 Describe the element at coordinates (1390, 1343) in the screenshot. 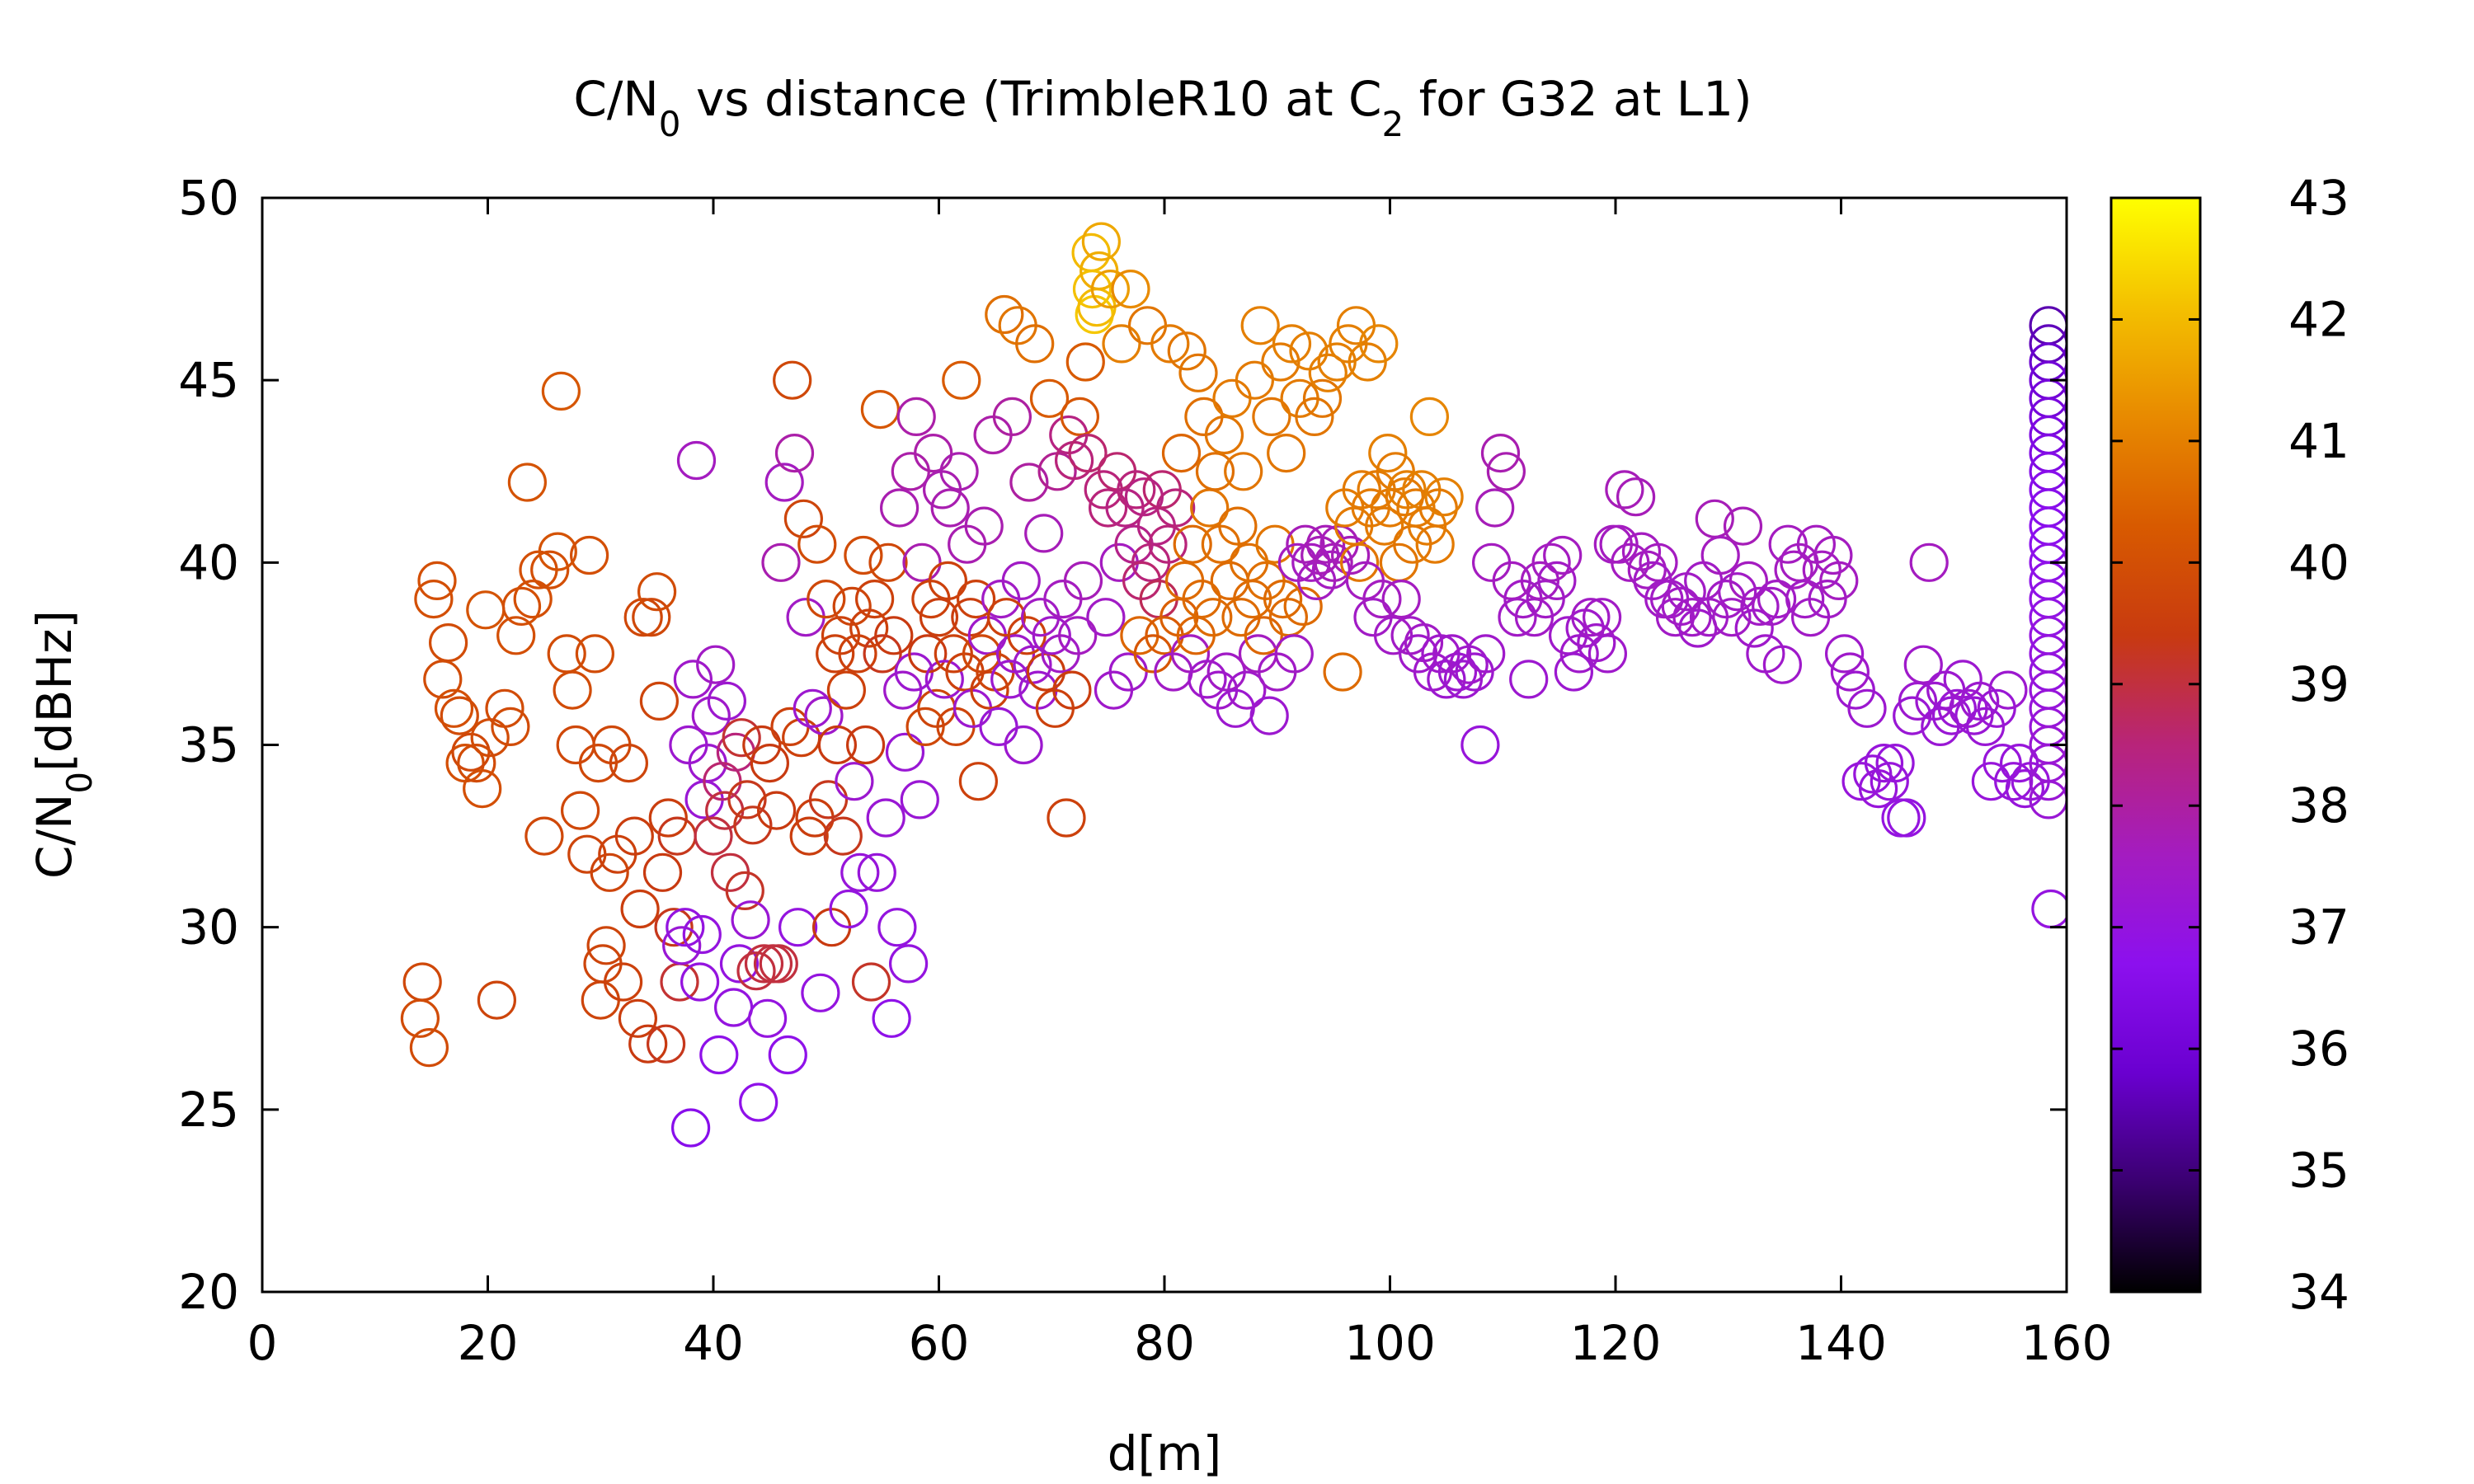

I see `x-tick-label: 100` at that location.